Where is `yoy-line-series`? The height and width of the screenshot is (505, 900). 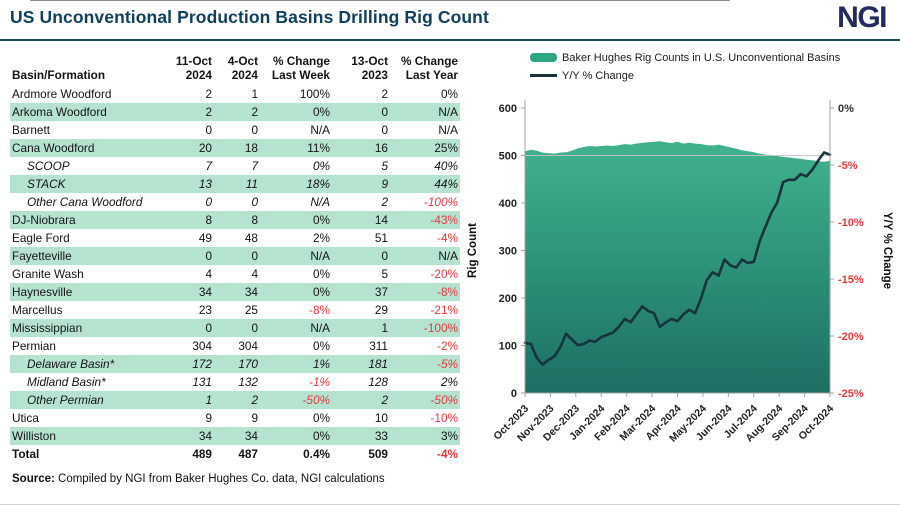
yoy-line-series is located at coordinates (677, 258).